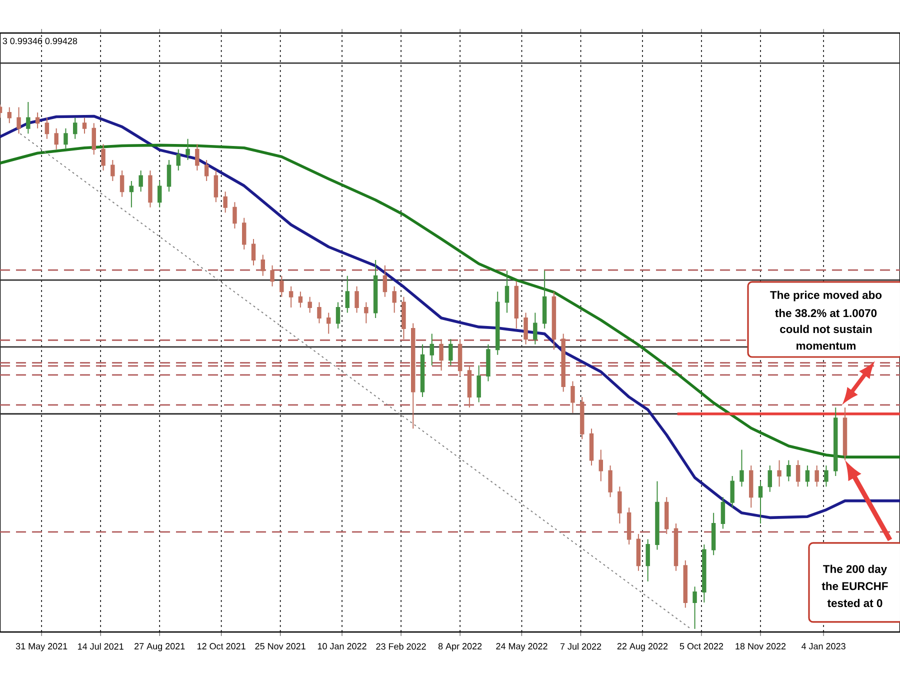 Image resolution: width=900 pixels, height=674 pixels. I want to click on x-tick-label: 27 Aug 2021, so click(159, 647).